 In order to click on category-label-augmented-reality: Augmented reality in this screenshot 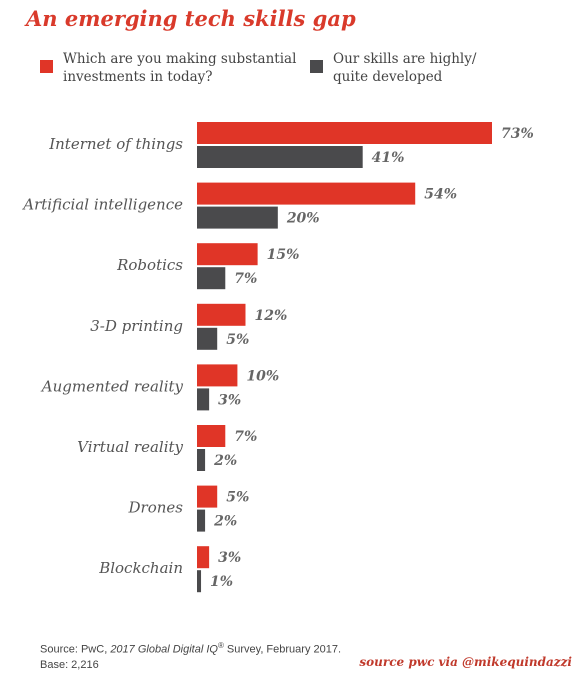, I will do `click(112, 386)`.